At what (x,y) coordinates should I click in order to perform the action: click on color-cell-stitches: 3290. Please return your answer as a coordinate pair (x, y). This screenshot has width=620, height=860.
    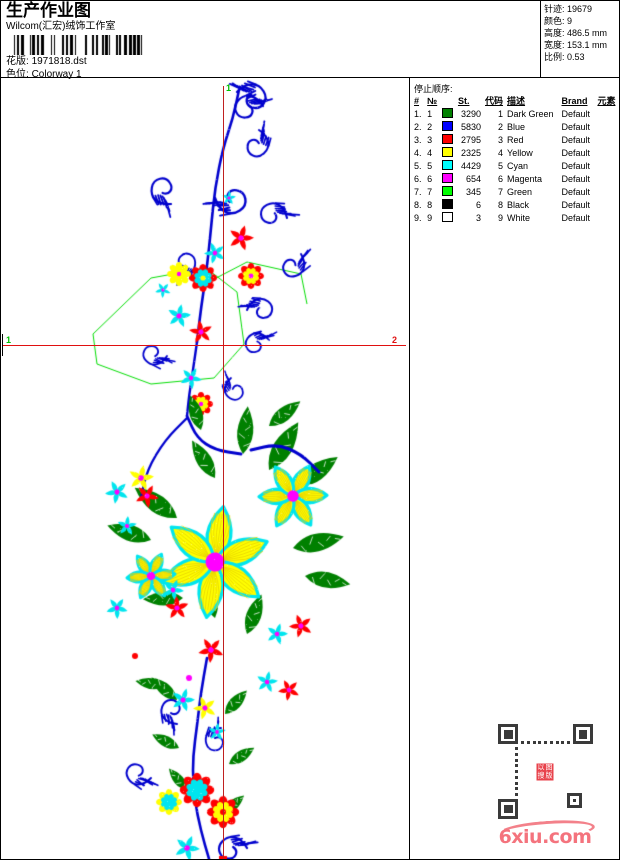
    Looking at the image, I should click on (471, 114).